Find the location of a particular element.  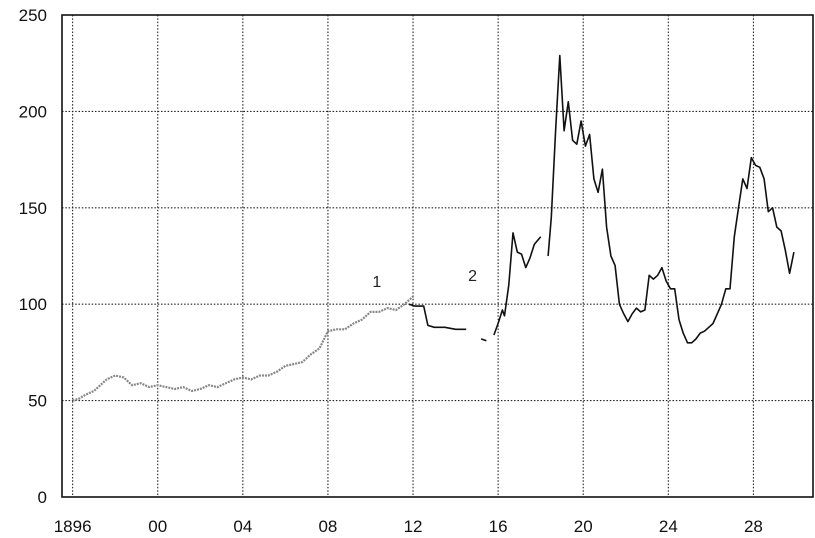

y-tick-label: 200 is located at coordinates (33, 111).